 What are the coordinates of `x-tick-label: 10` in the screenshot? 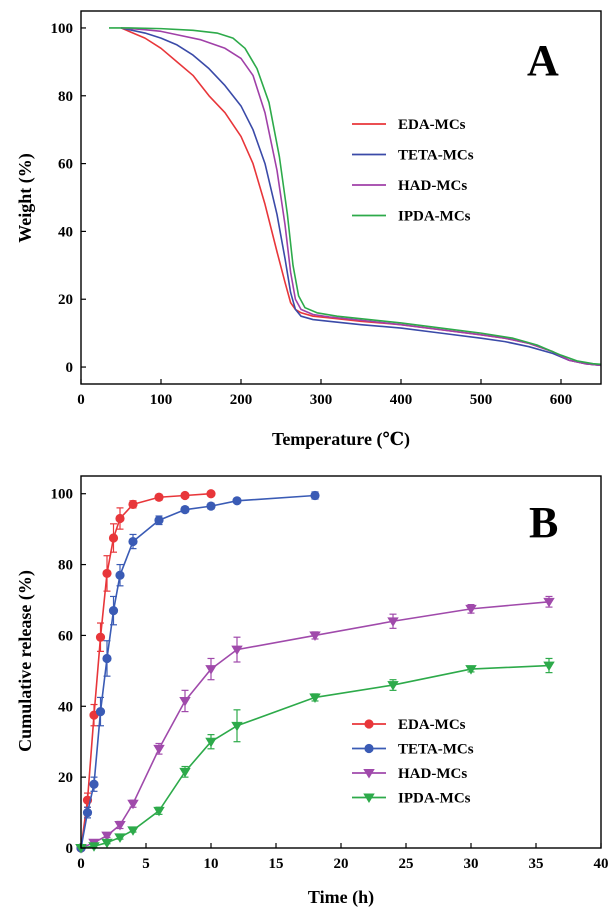 It's located at (211, 864).